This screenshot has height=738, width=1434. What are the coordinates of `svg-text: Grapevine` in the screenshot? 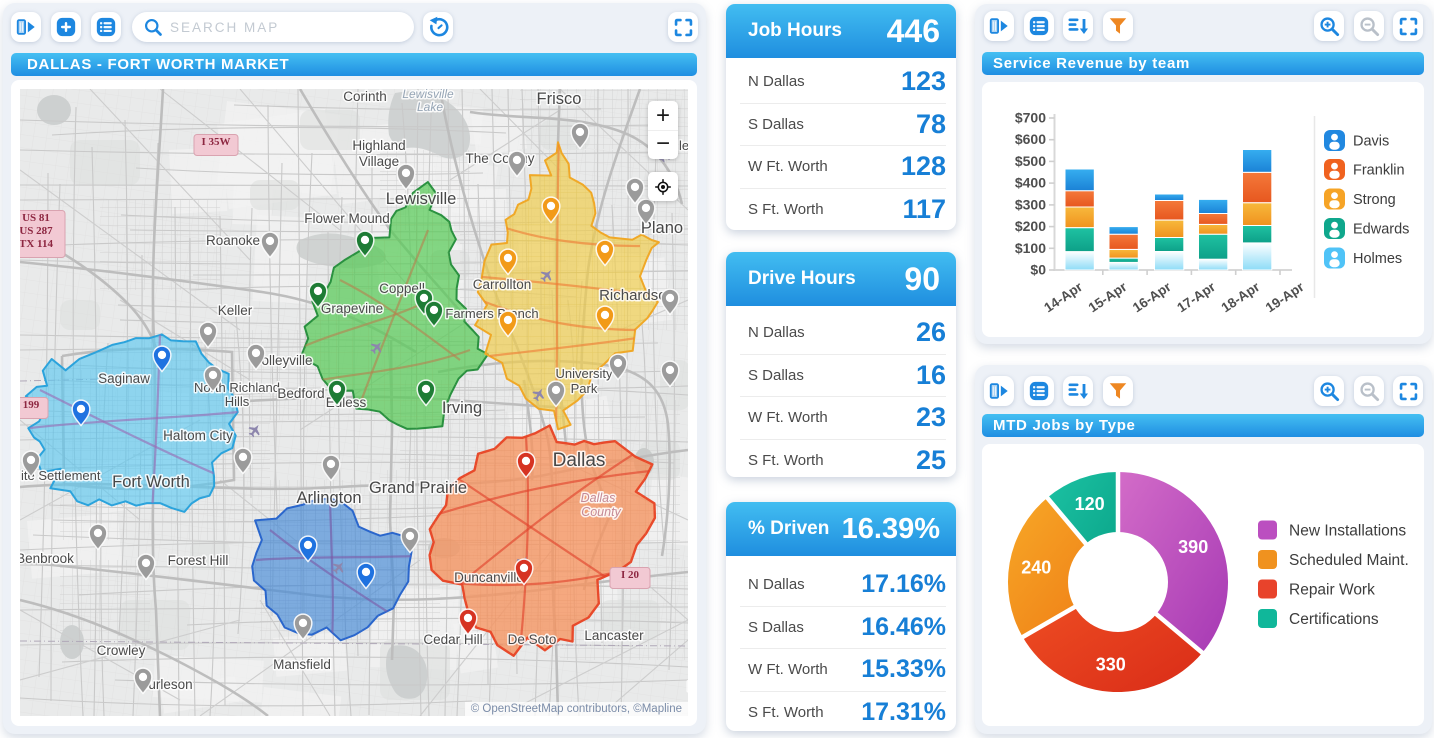 It's located at (352, 308).